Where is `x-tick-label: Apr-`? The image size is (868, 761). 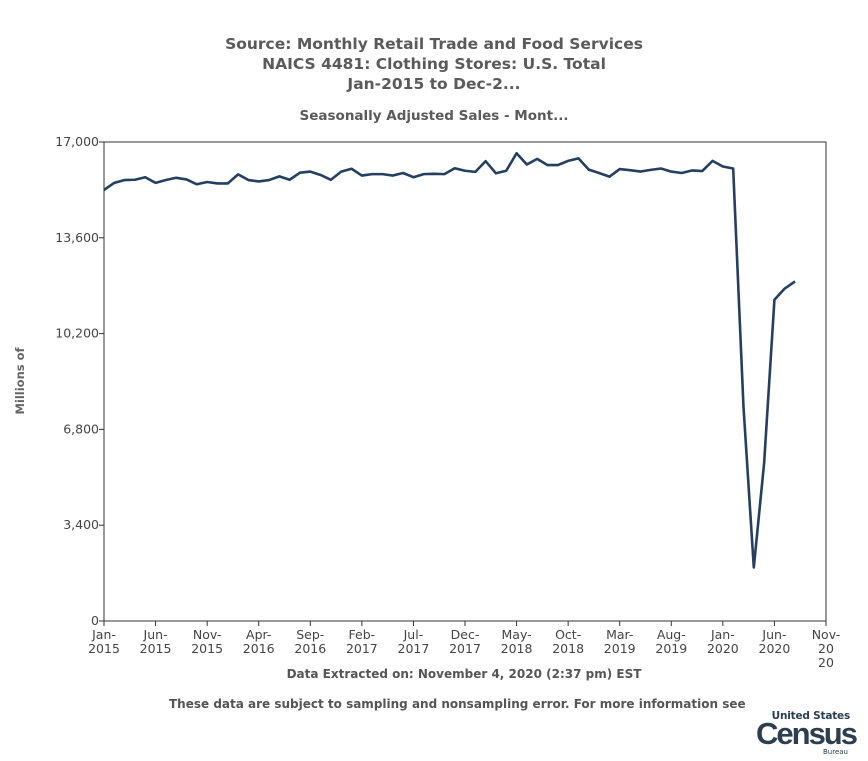
x-tick-label: Apr- is located at coordinates (258, 634).